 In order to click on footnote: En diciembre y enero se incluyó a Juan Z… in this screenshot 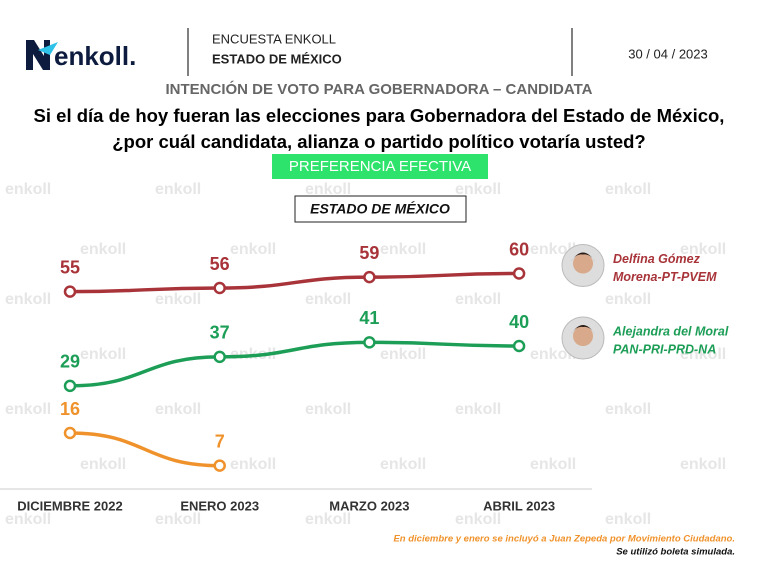, I will do `click(564, 539)`.